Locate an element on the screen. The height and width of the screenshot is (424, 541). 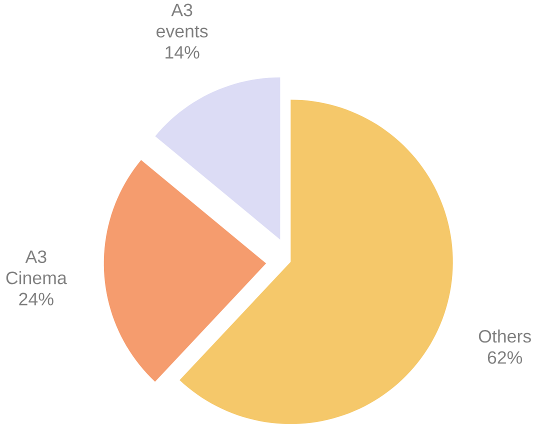
data-label: 14% is located at coordinates (183, 52).